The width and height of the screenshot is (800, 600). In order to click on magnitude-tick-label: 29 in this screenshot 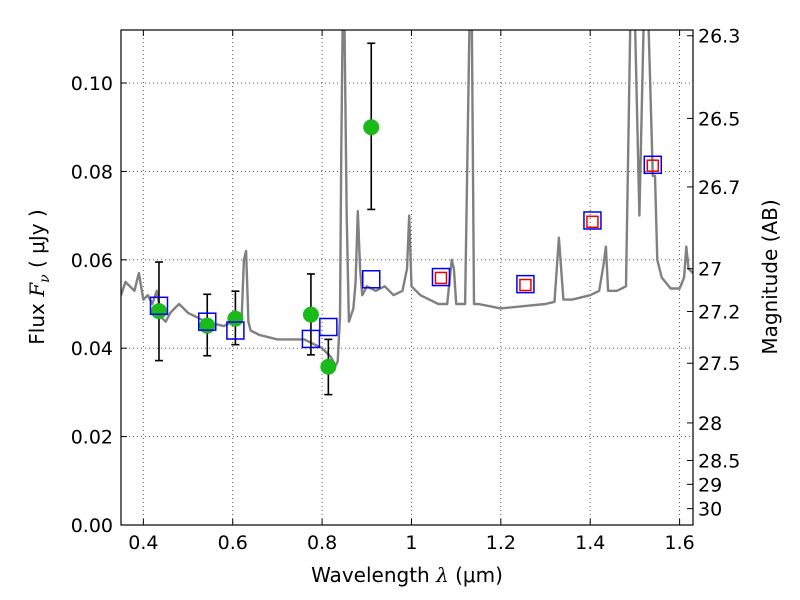, I will do `click(710, 485)`.